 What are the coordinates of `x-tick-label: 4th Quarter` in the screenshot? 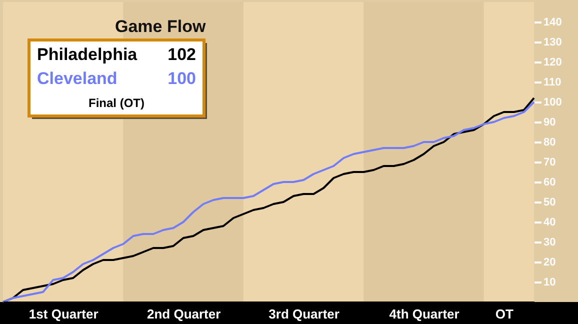 It's located at (424, 314).